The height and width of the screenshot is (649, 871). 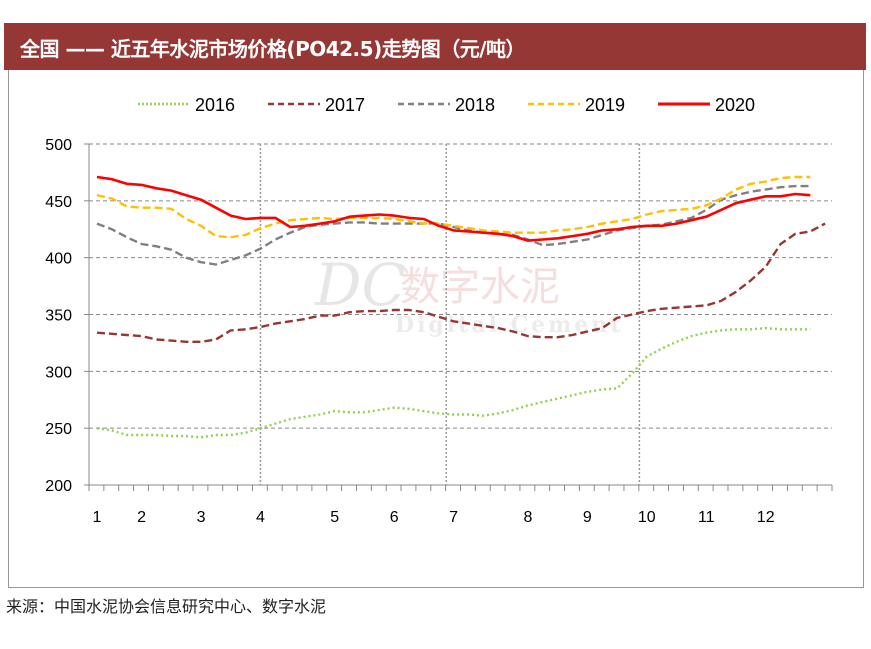 I want to click on series-line-2016, so click(x=453, y=382).